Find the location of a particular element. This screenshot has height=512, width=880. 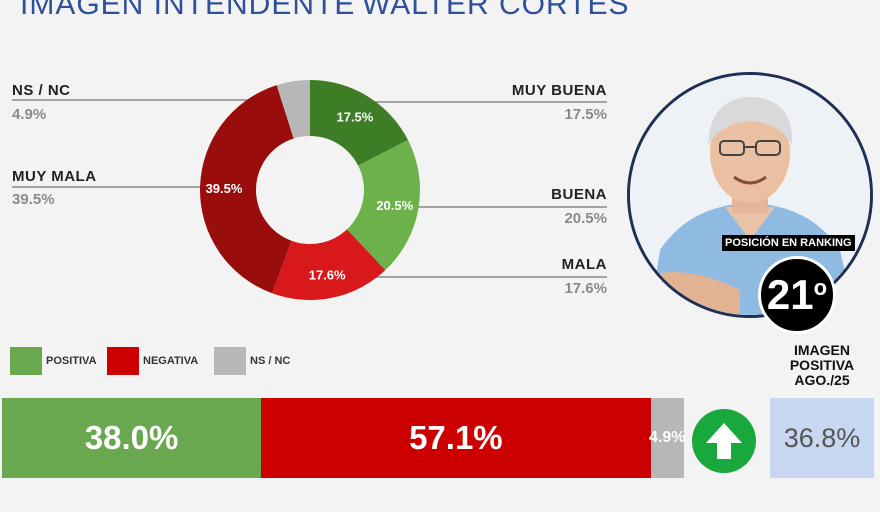

bar-negativa: 57.1% is located at coordinates (456, 438).